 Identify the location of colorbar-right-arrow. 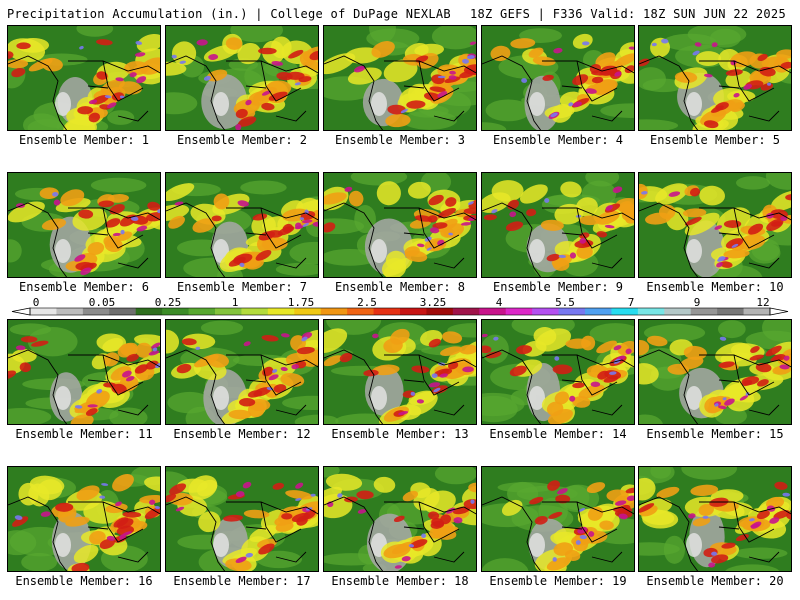
(779, 311).